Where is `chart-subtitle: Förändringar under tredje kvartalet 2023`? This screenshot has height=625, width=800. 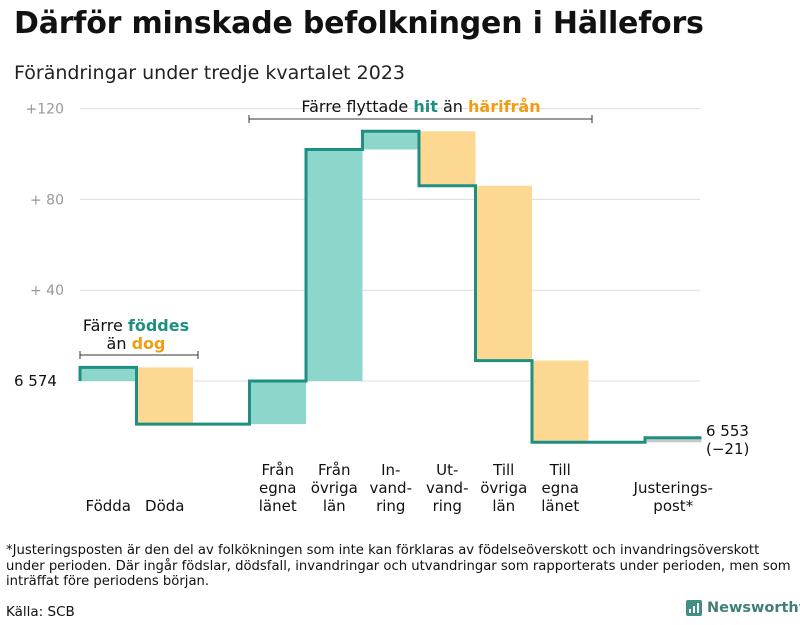 chart-subtitle: Förändringar under tredje kvartalet 2023 is located at coordinates (210, 73).